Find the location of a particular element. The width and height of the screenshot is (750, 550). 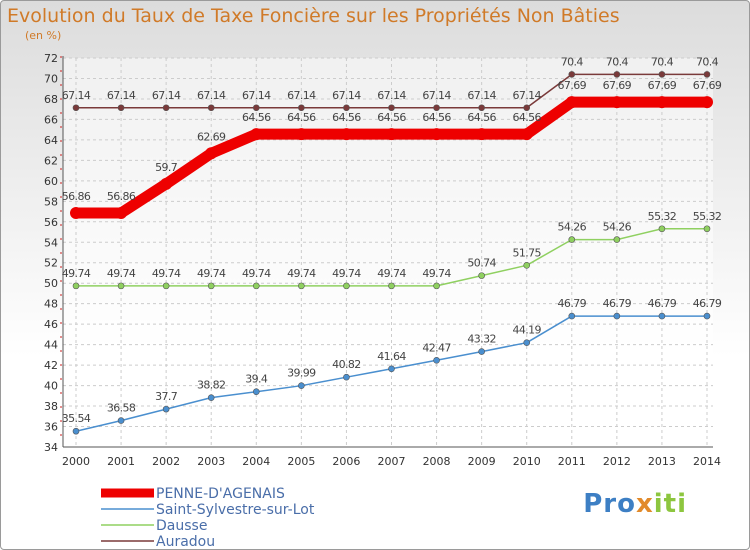

x-tick-label: 2006 is located at coordinates (346, 461).